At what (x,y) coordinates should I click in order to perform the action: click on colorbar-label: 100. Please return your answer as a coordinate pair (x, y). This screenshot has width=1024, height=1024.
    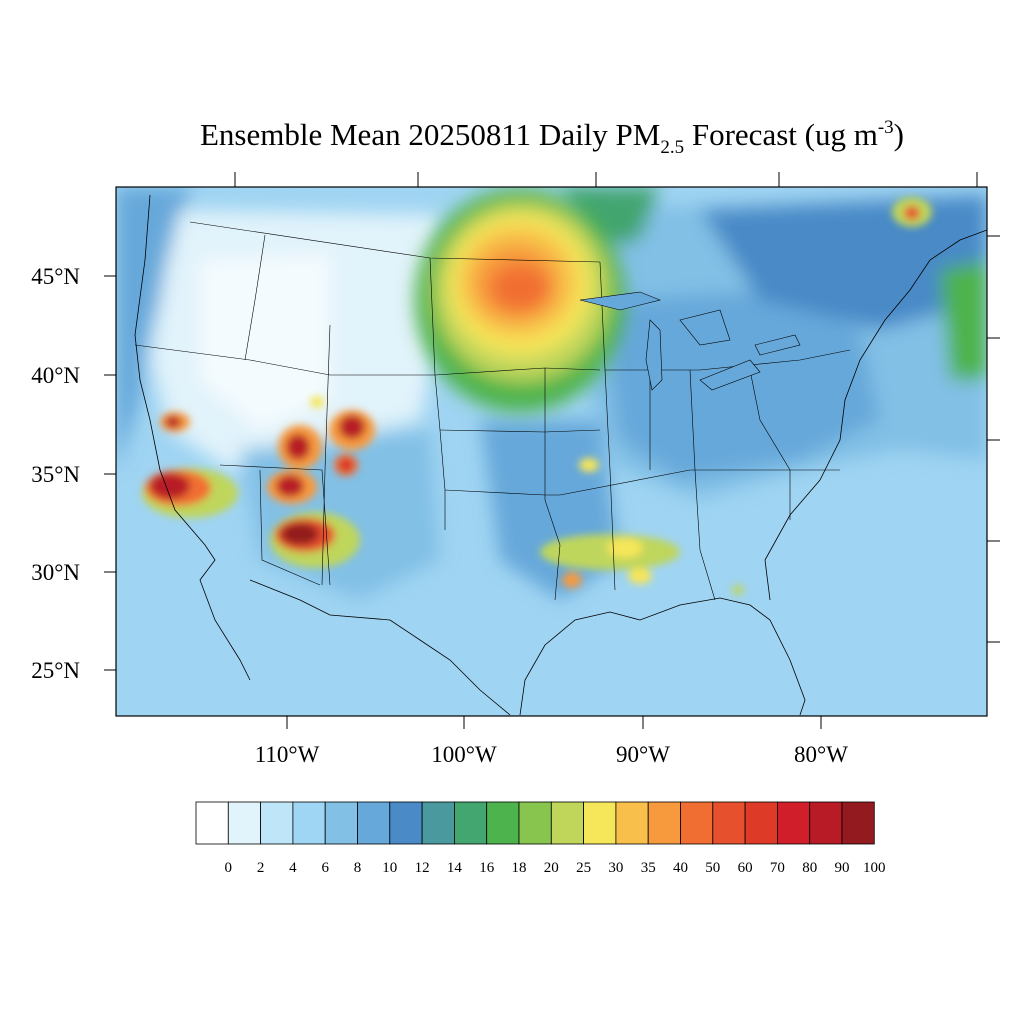
    Looking at the image, I should click on (874, 868).